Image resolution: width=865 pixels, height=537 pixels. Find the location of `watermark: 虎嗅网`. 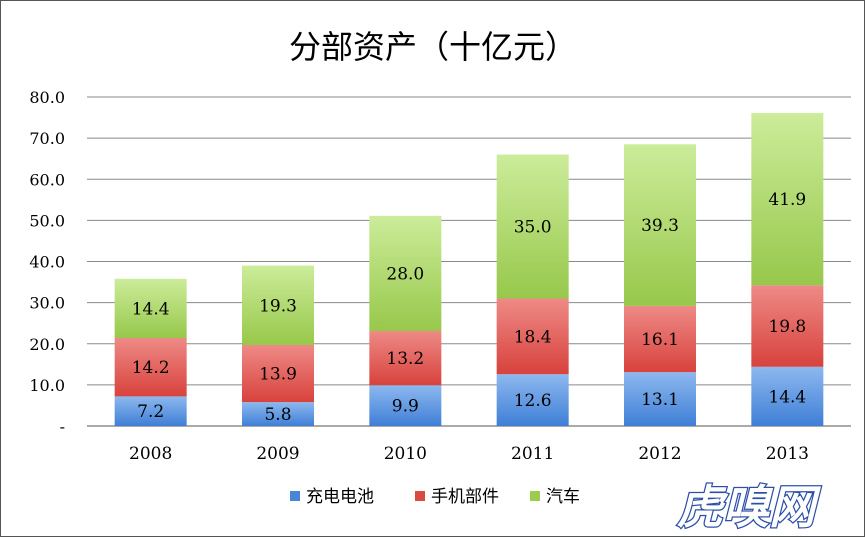

watermark: 虎嗅网 is located at coordinates (749, 507).